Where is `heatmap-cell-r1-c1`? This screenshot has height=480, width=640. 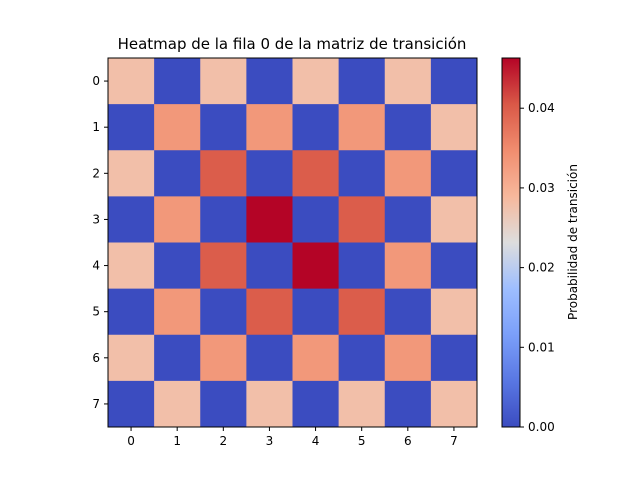
heatmap-cell-r1-c1 is located at coordinates (177, 127).